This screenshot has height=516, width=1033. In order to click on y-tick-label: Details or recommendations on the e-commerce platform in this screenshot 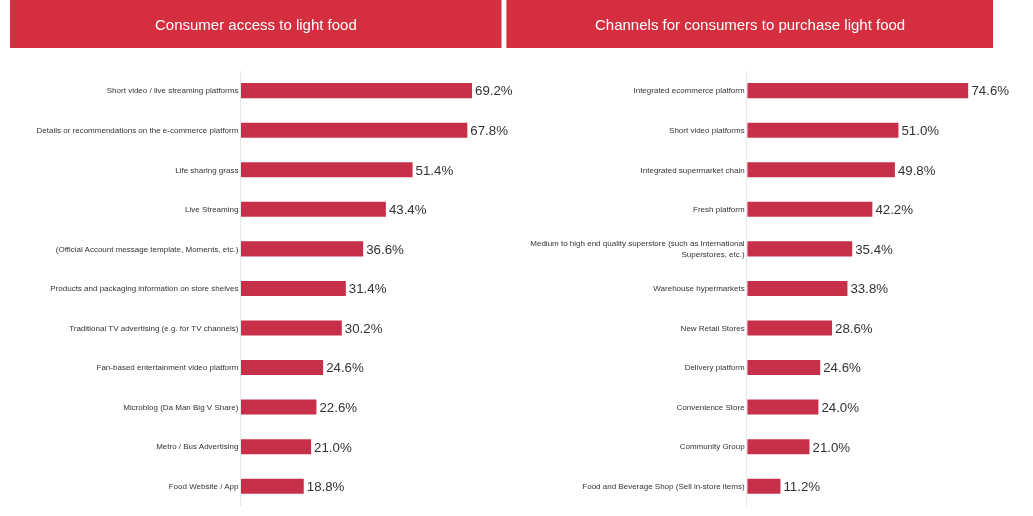, I will do `click(137, 130)`.